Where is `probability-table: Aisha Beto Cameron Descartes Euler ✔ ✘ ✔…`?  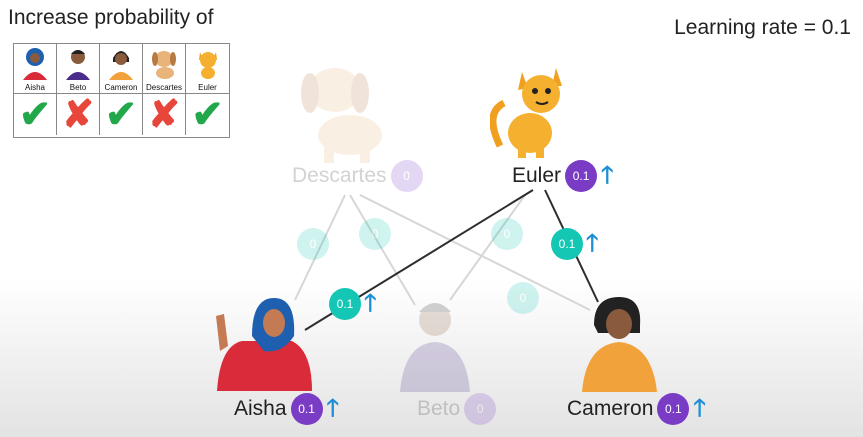 probability-table: Aisha Beto Cameron Descartes Euler ✔ ✘ ✔… is located at coordinates (121, 90).